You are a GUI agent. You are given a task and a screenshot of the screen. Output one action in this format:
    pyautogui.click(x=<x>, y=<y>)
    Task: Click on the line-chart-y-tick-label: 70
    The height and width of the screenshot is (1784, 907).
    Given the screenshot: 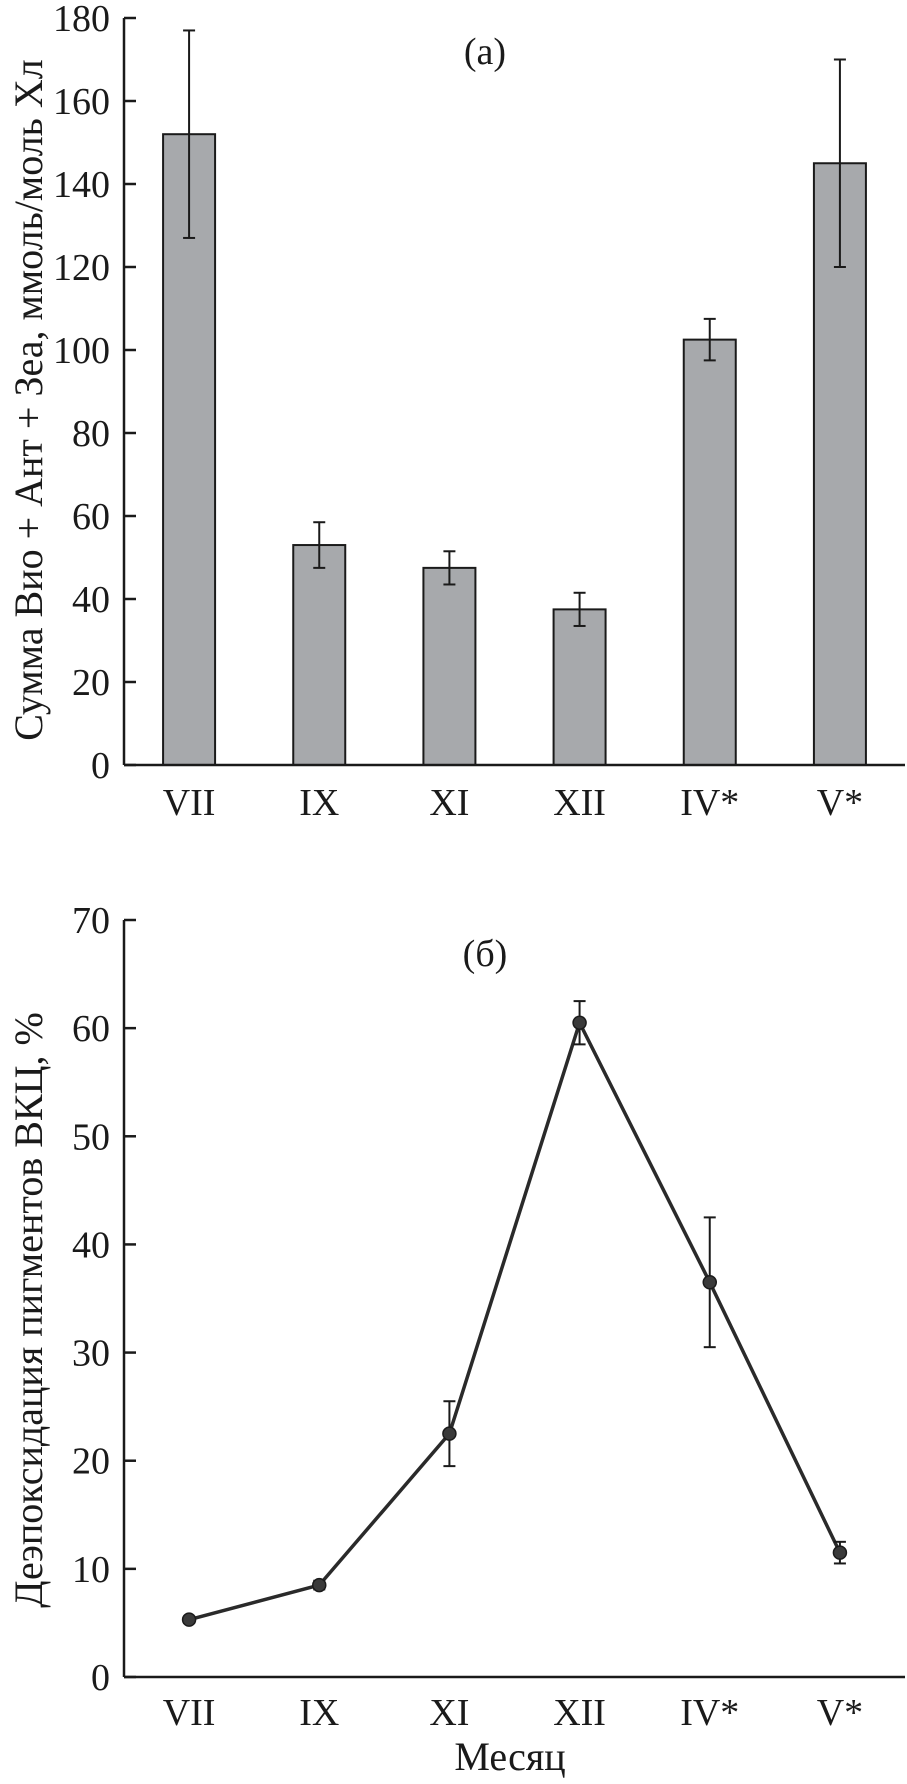 What is the action you would take?
    pyautogui.click(x=91, y=921)
    